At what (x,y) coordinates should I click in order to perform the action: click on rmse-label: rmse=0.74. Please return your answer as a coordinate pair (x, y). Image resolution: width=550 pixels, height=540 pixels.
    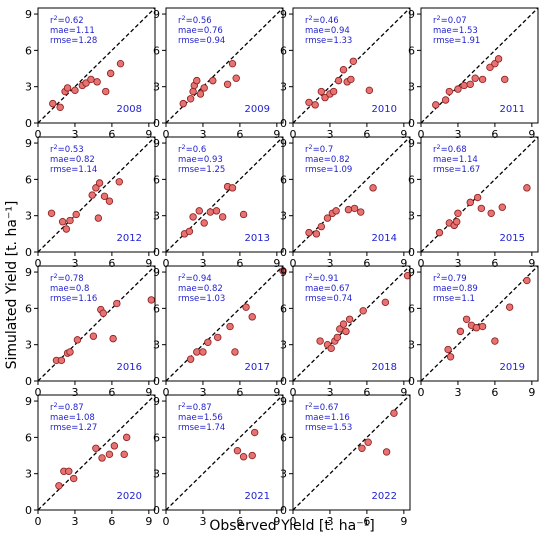
    Looking at the image, I should click on (328, 299).